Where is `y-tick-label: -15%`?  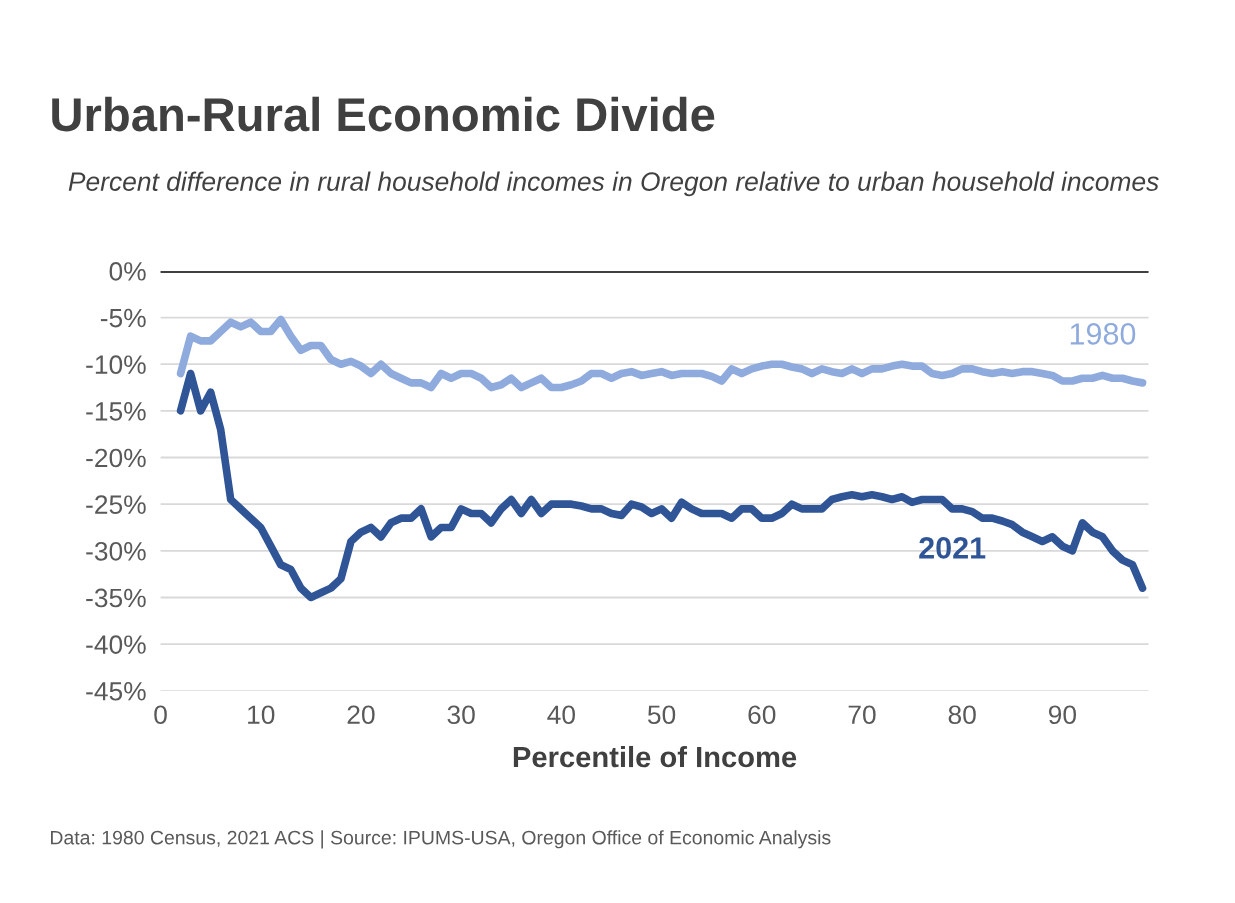 y-tick-label: -15% is located at coordinates (116, 411).